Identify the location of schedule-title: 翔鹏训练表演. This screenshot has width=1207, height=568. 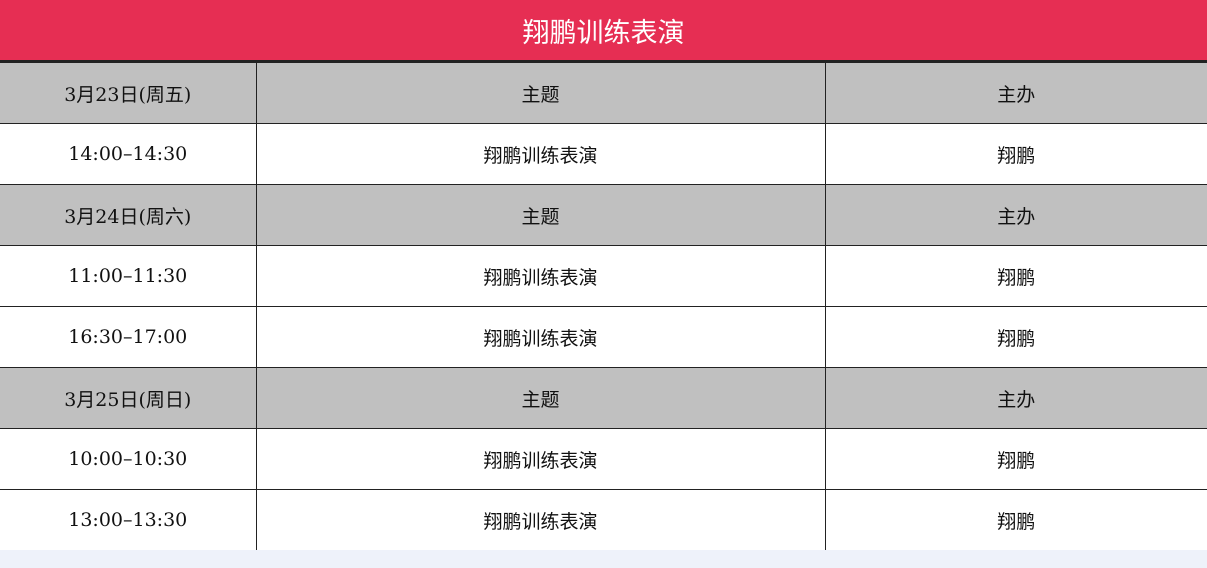
(603, 31).